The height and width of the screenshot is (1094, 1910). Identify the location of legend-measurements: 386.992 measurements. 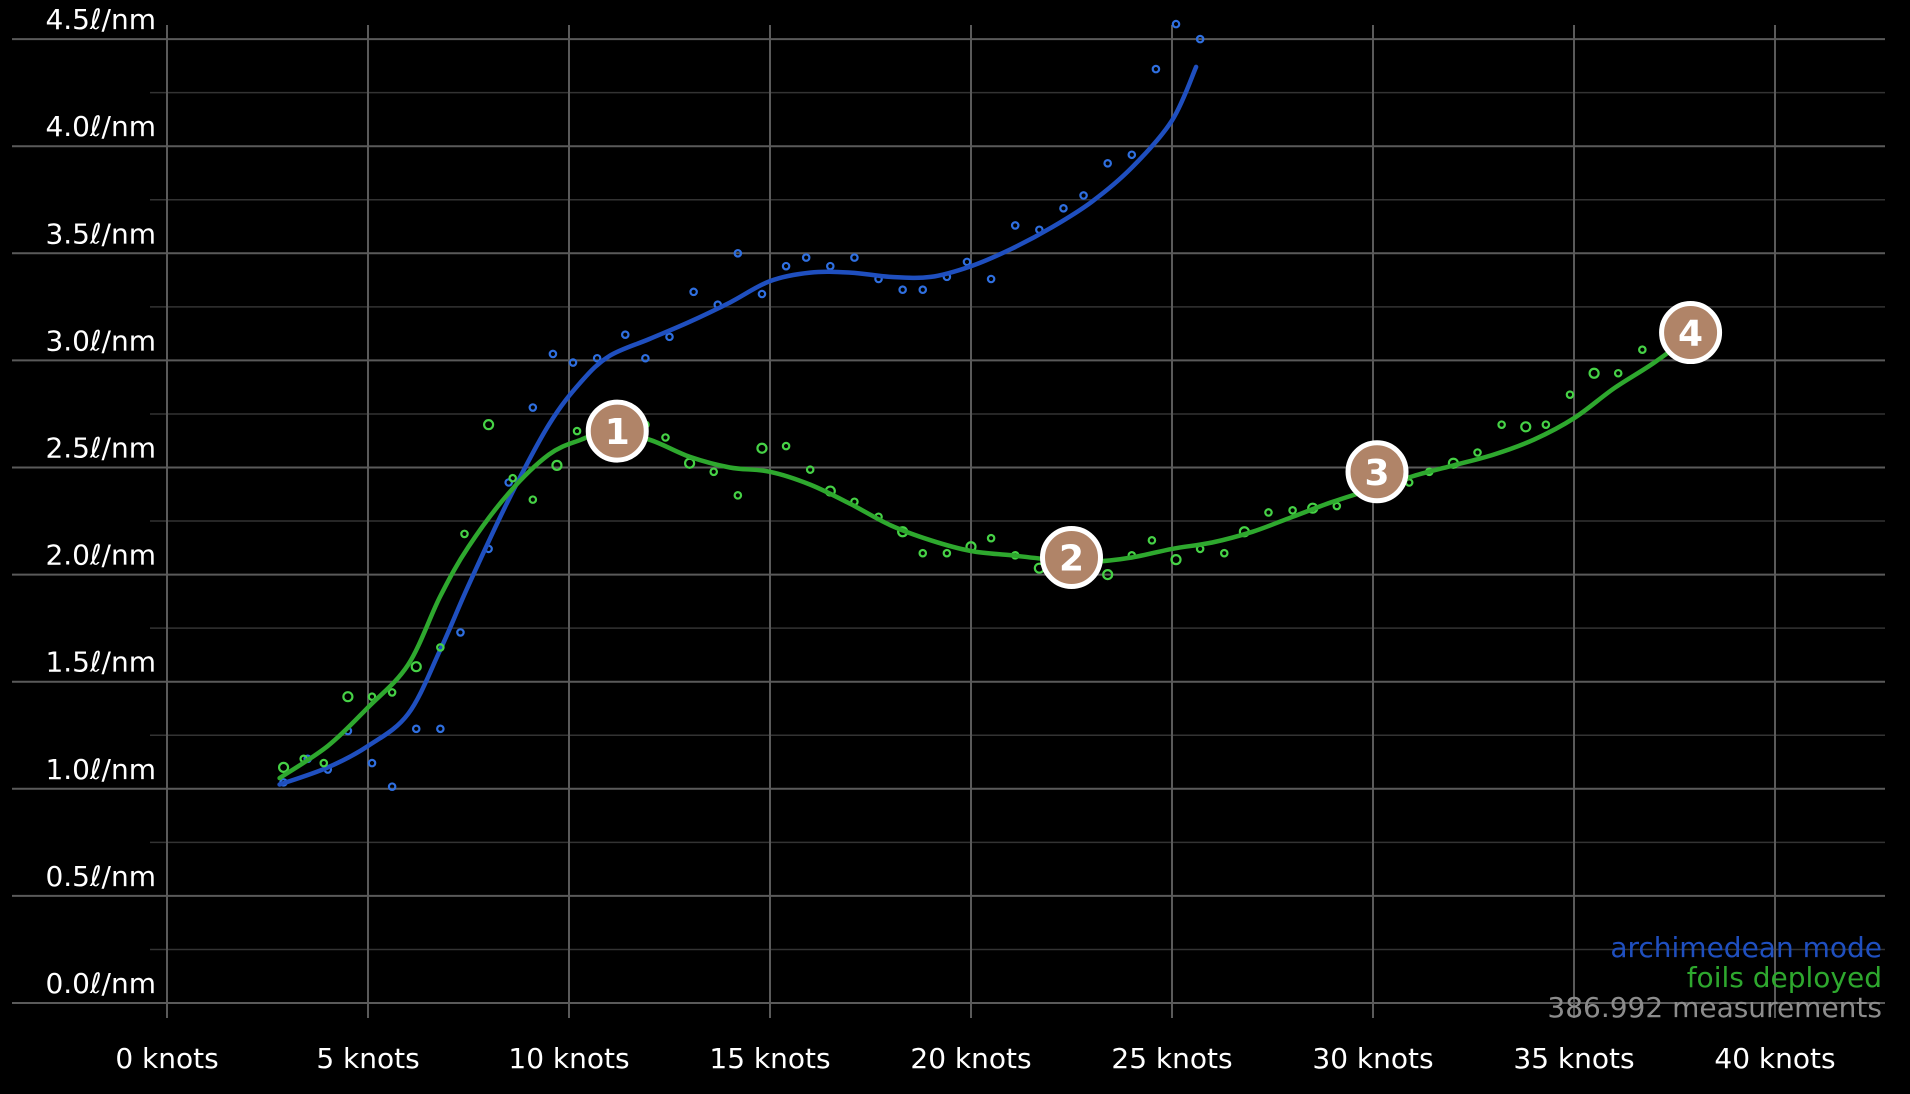
(1714, 1007).